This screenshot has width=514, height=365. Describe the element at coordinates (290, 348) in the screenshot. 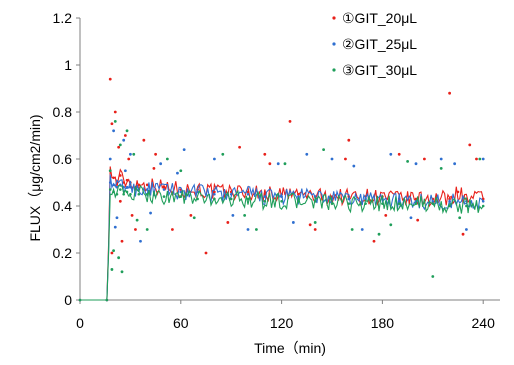

I see `x-axis-title: Time（min)` at that location.